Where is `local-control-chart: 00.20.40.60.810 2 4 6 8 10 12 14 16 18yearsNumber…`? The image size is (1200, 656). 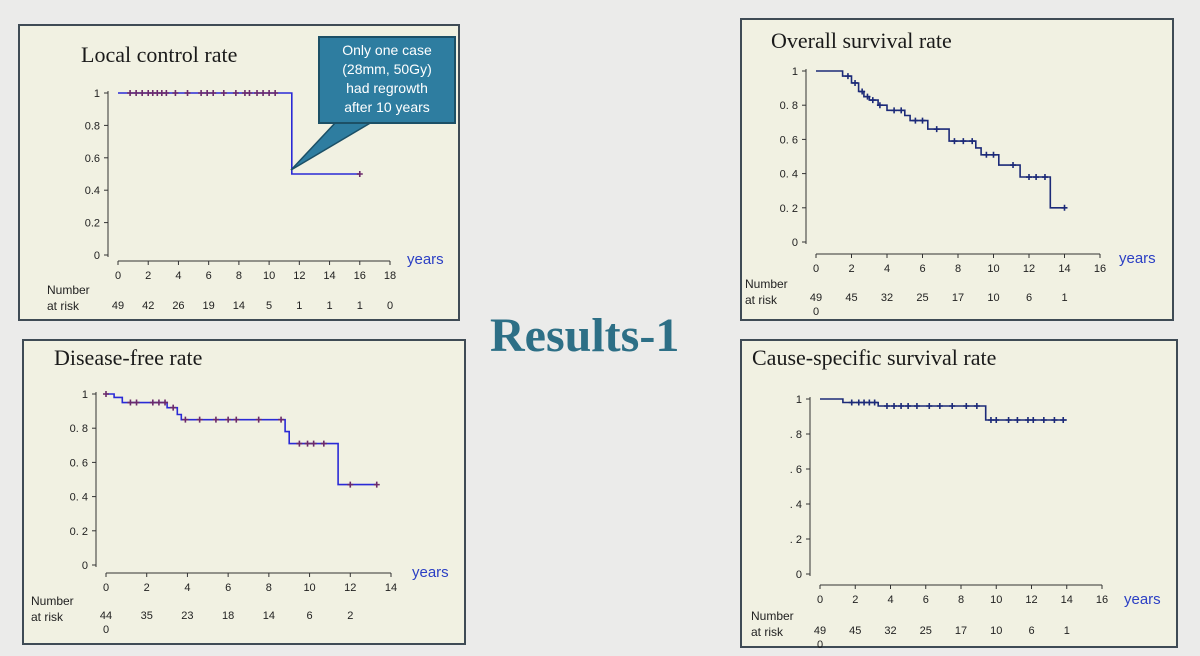 local-control-chart: 00.20.40.60.810 2 4 6 8 10 12 14 16 18yearsNumber… is located at coordinates (245, 200).